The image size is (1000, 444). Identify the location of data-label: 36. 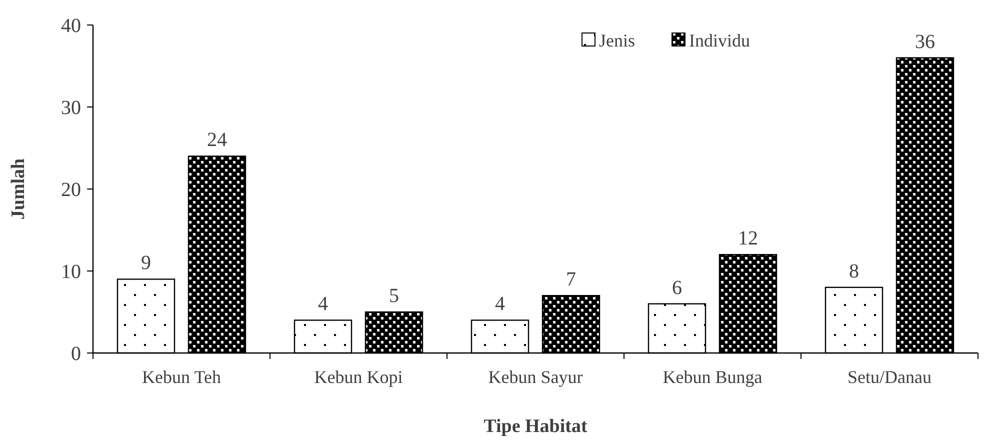
(925, 41).